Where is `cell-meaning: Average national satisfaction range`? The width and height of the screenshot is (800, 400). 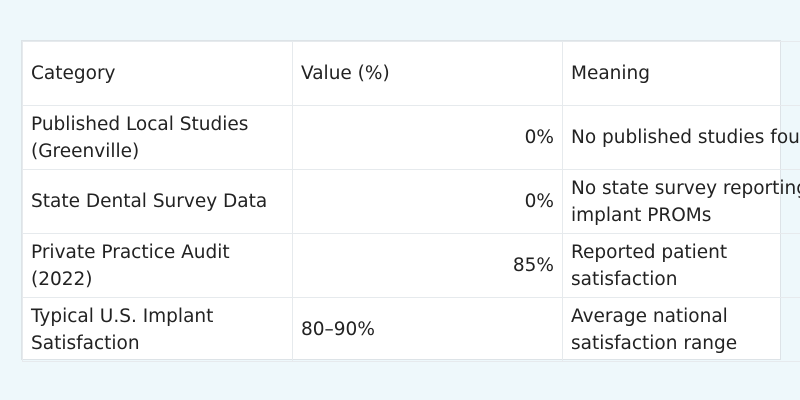 cell-meaning: Average national satisfaction range is located at coordinates (681, 329).